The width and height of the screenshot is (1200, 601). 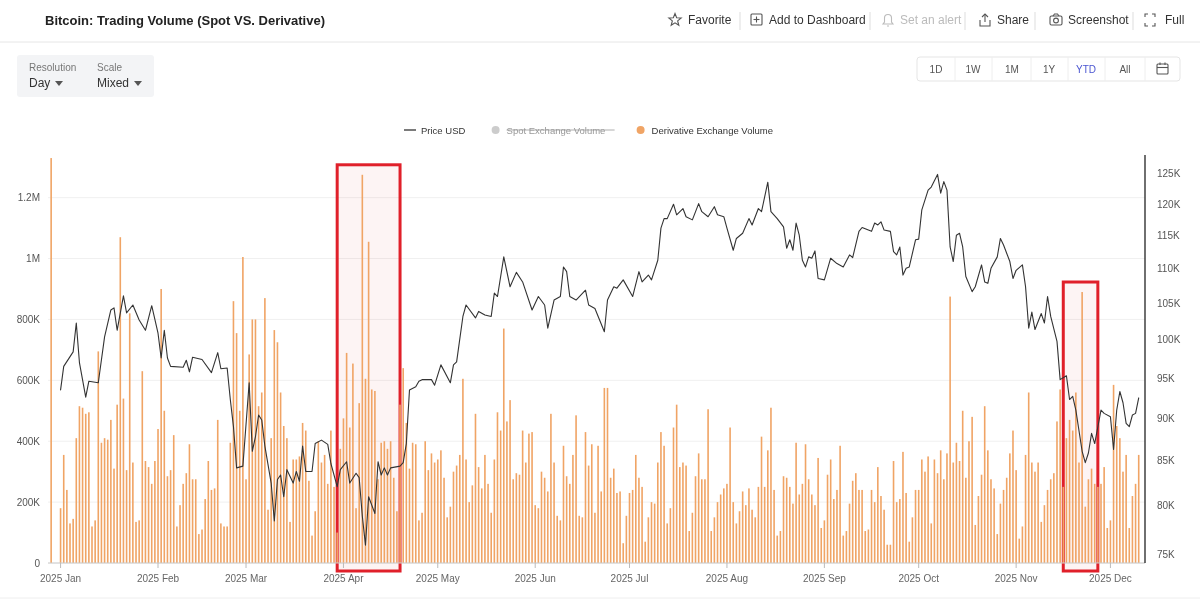 What do you see at coordinates (1168, 269) in the screenshot?
I see `y2-tick-label: 110K` at bounding box center [1168, 269].